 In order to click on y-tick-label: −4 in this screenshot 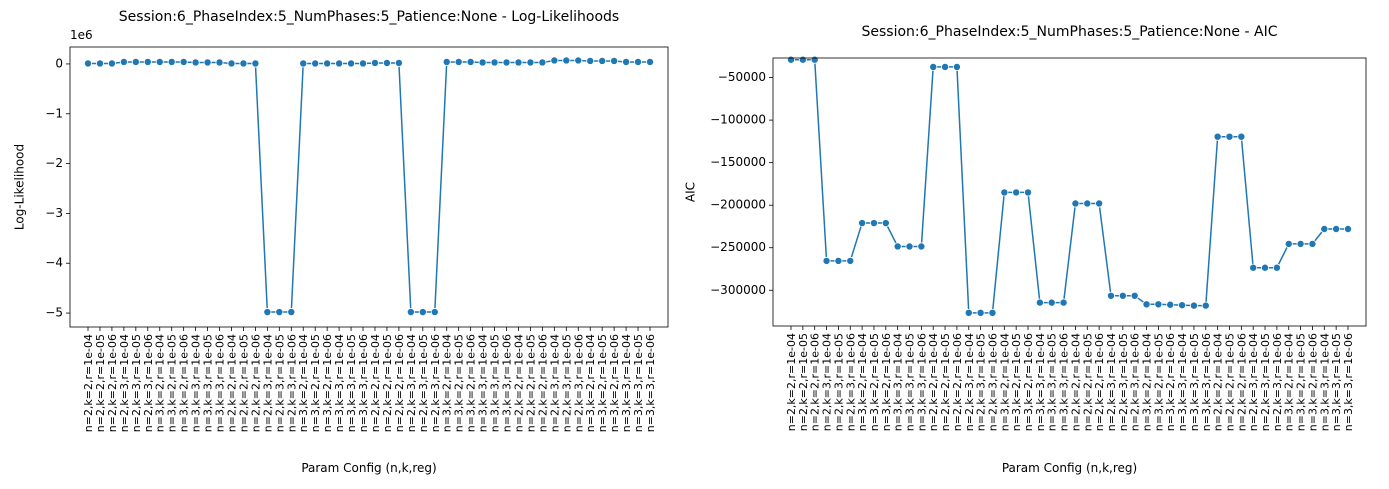, I will do `click(54, 263)`.